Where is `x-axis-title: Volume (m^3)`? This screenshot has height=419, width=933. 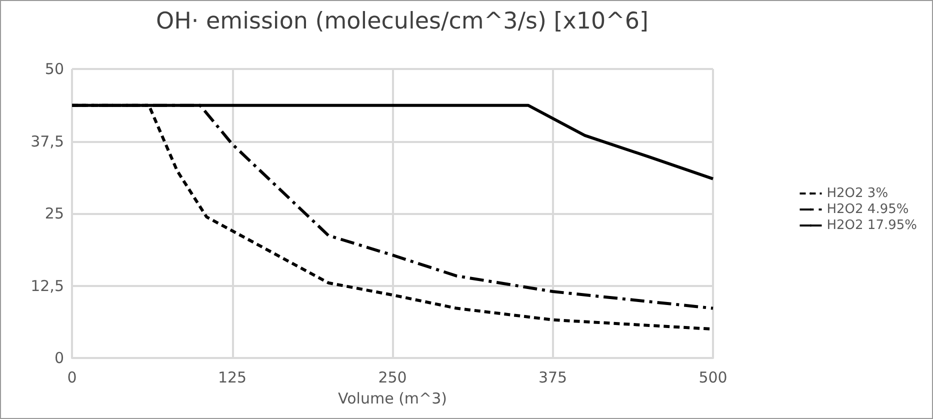
x-axis-title: Volume (m^3) is located at coordinates (392, 399).